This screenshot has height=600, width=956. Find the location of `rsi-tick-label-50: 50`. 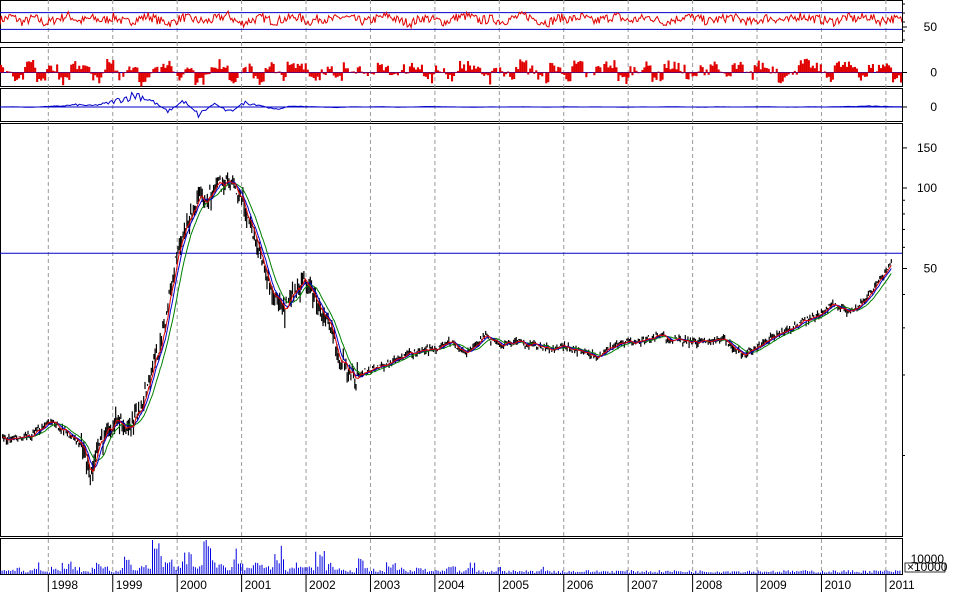

rsi-tick-label-50: 50 is located at coordinates (931, 27).